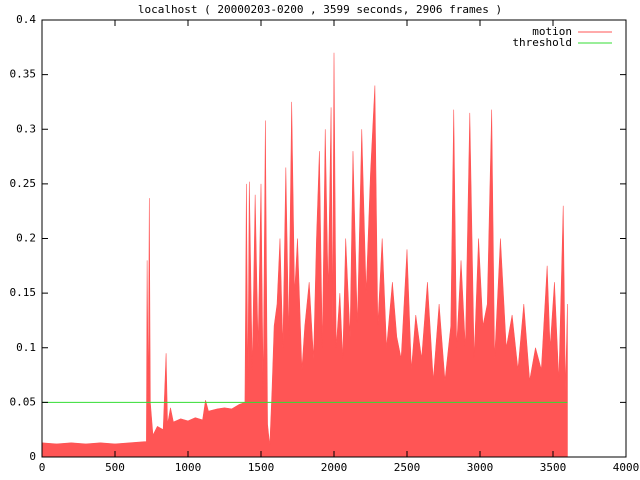  Describe the element at coordinates (188, 467) in the screenshot. I see `x-tick-label: 1000` at that location.